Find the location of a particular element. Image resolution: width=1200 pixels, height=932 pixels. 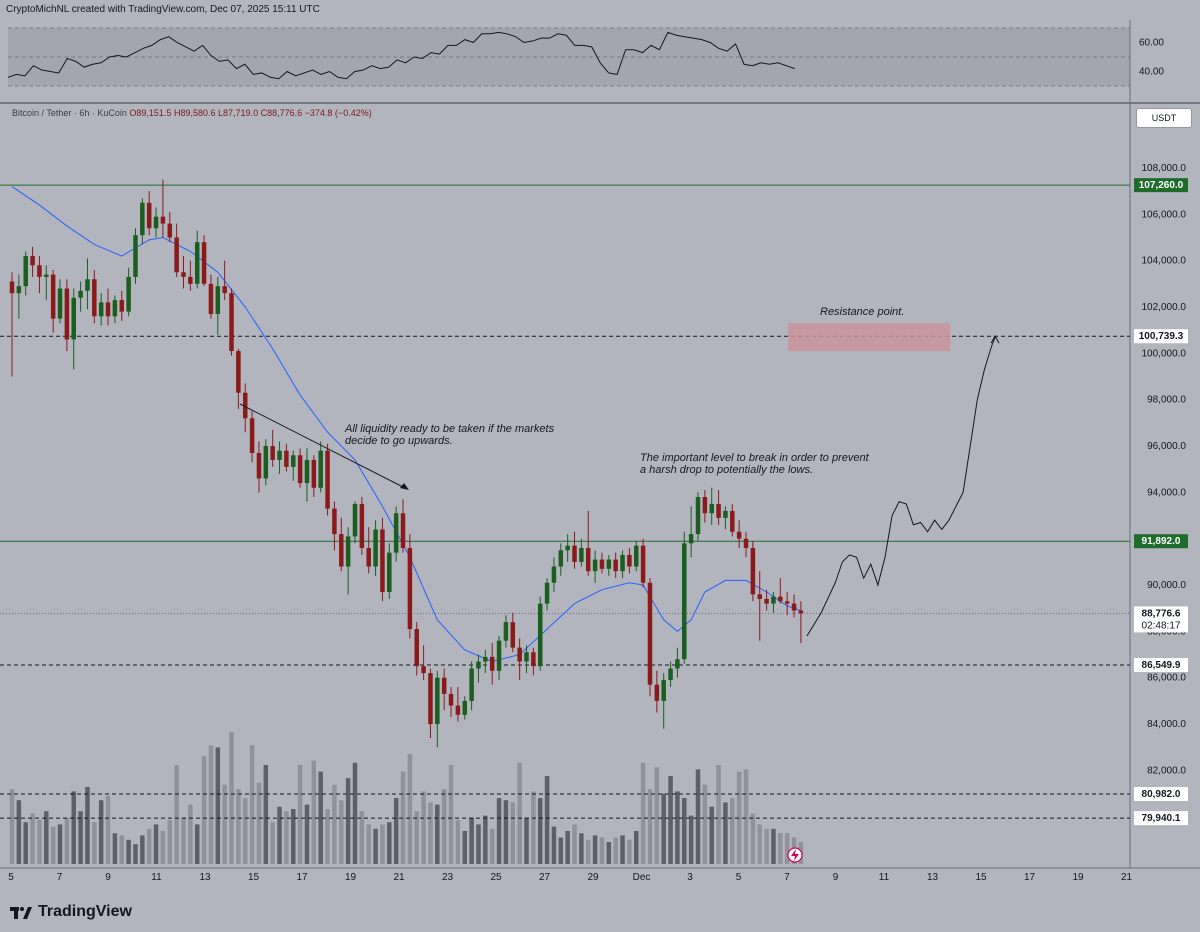

currency-button: USDT is located at coordinates (1164, 118).